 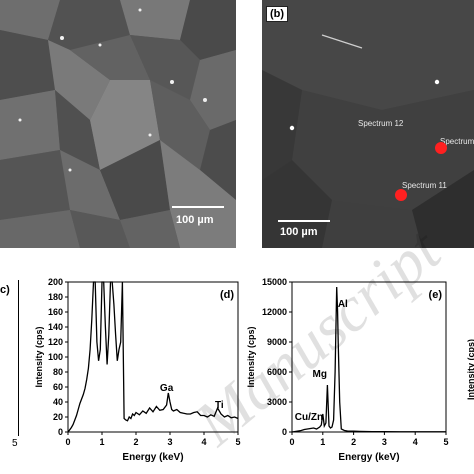 What do you see at coordinates (198, 207) in the screenshot?
I see `scale-bar-a` at bounding box center [198, 207].